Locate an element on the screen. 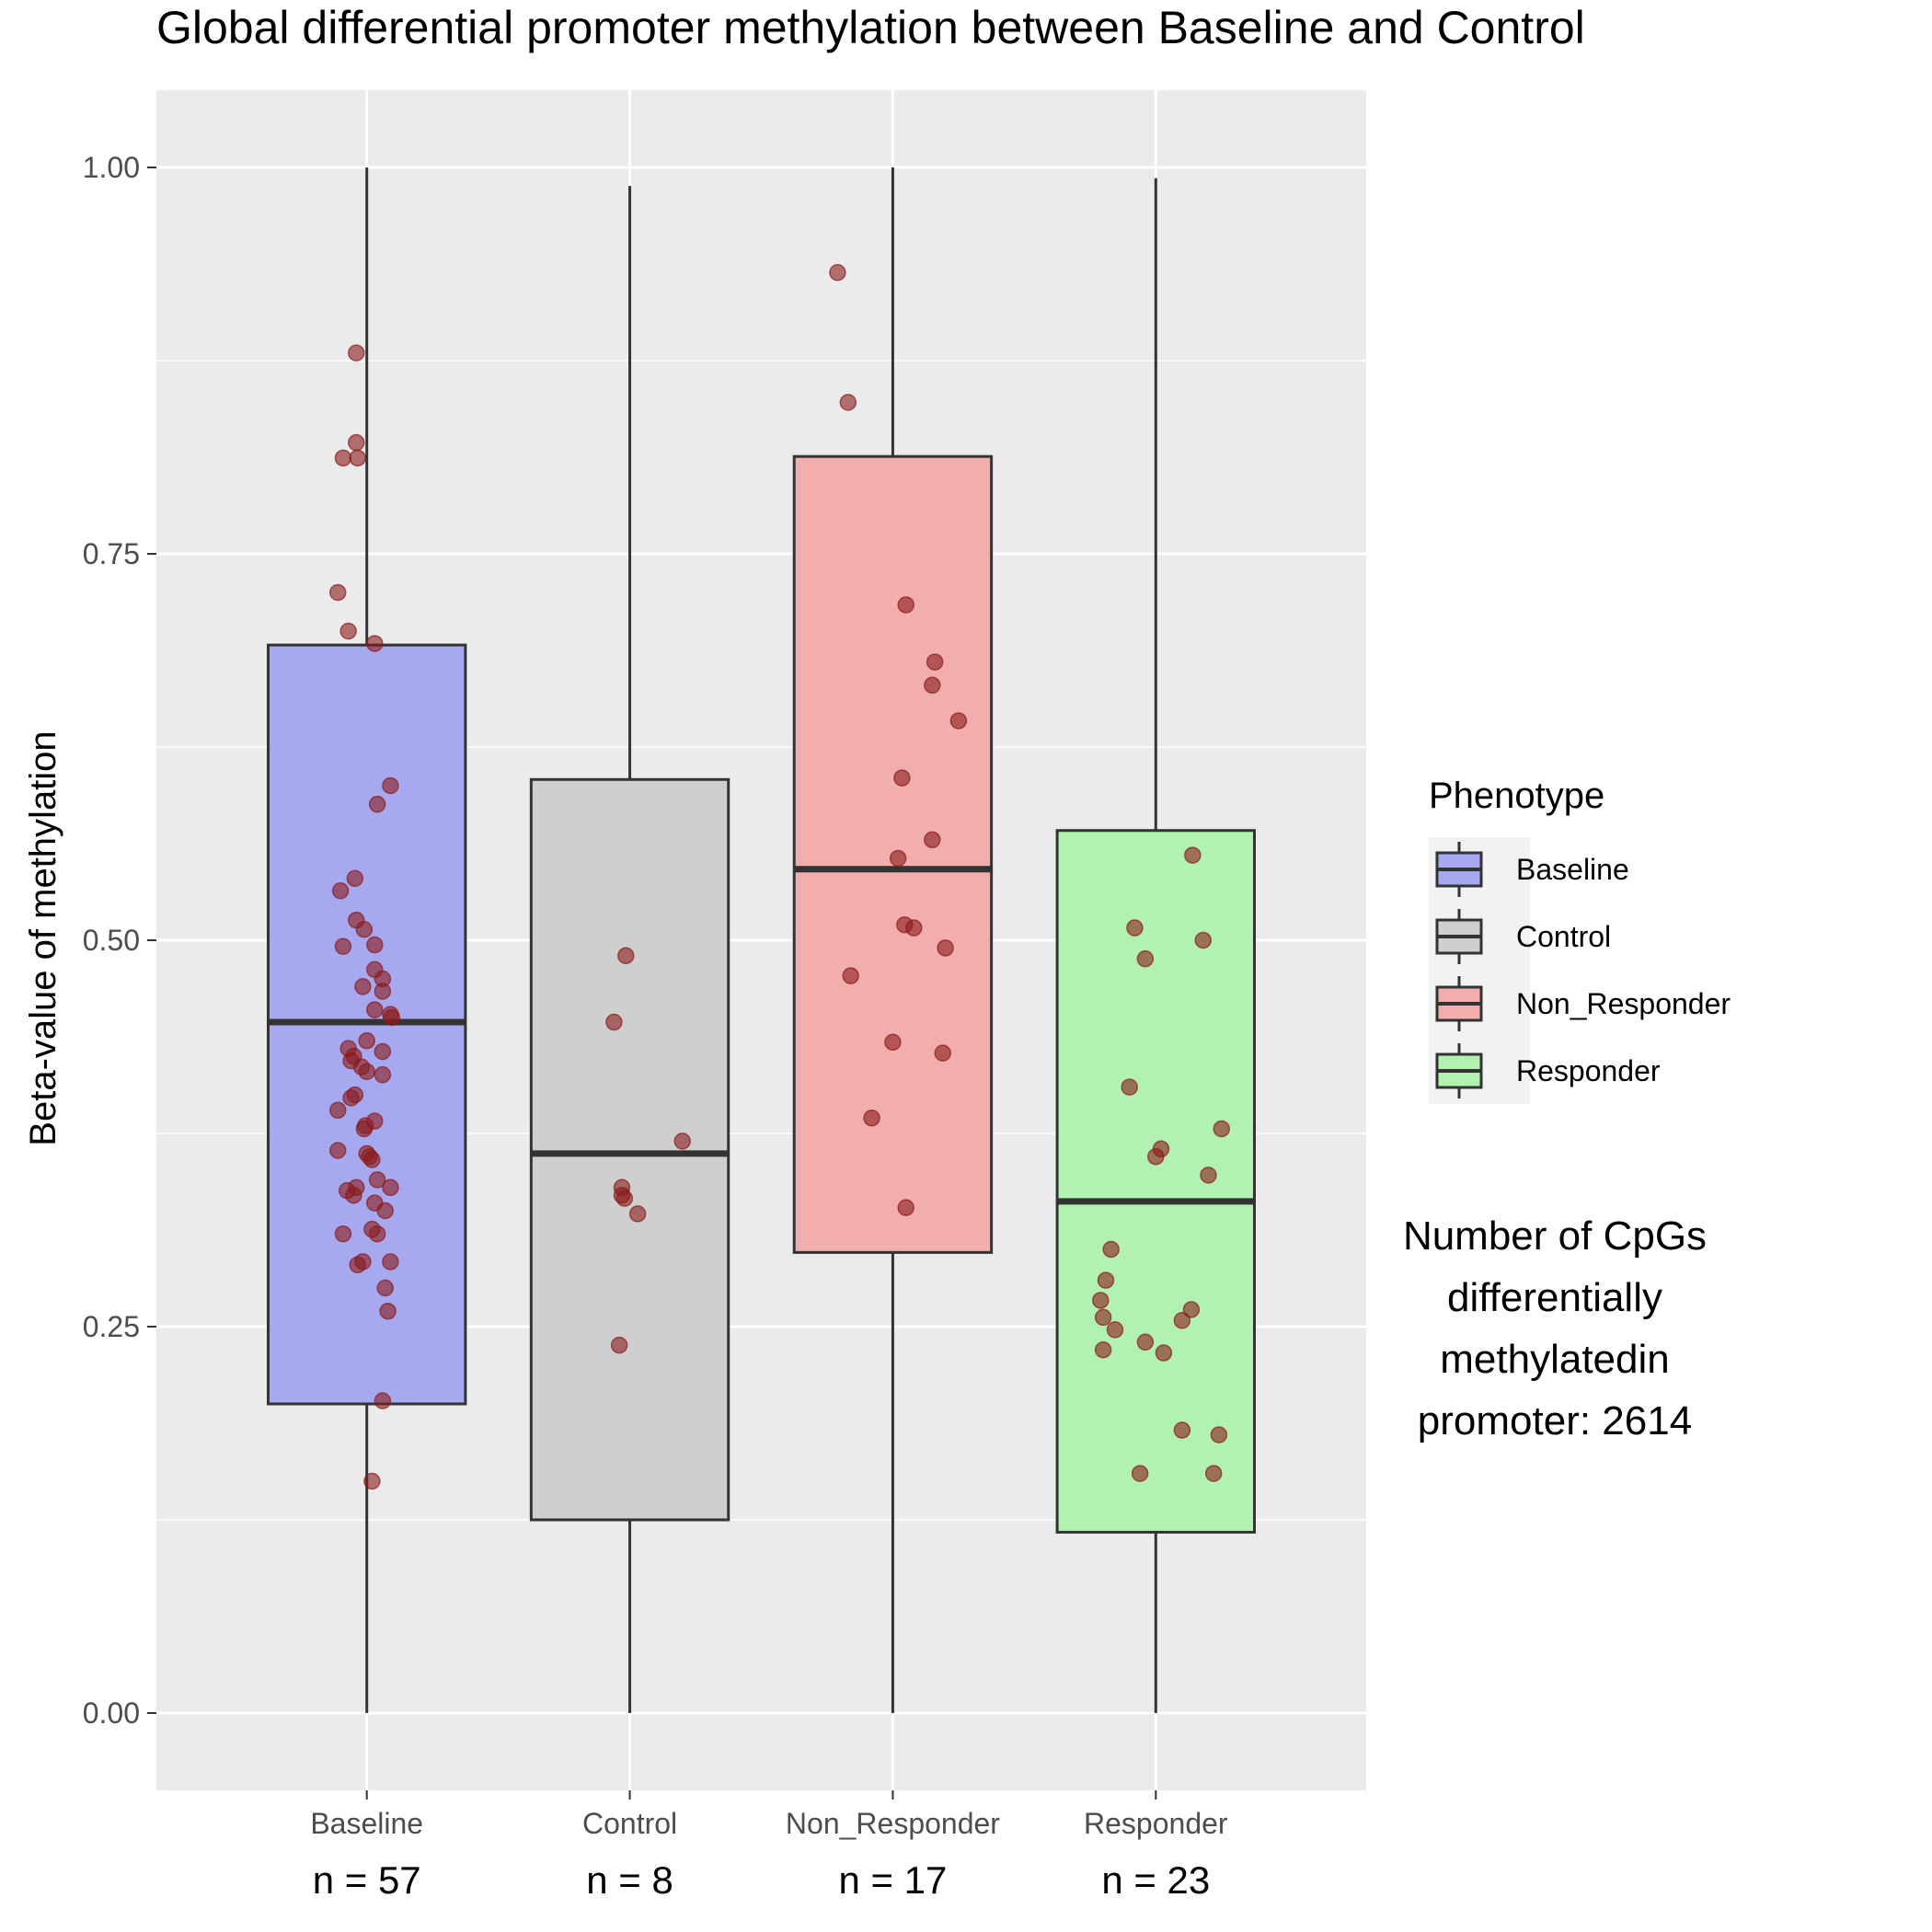  n-count-label: n = 8 is located at coordinates (629, 1880).